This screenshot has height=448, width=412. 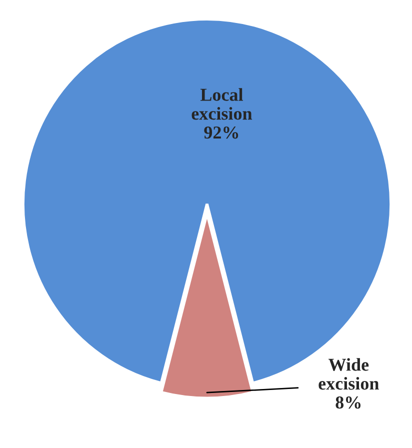 I want to click on data-label: 92%, so click(x=221, y=132).